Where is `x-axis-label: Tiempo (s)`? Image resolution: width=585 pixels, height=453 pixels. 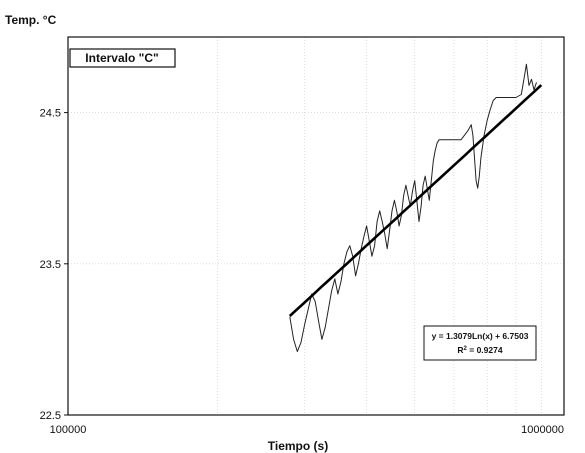 x-axis-label: Tiempo (s) is located at coordinates (298, 446).